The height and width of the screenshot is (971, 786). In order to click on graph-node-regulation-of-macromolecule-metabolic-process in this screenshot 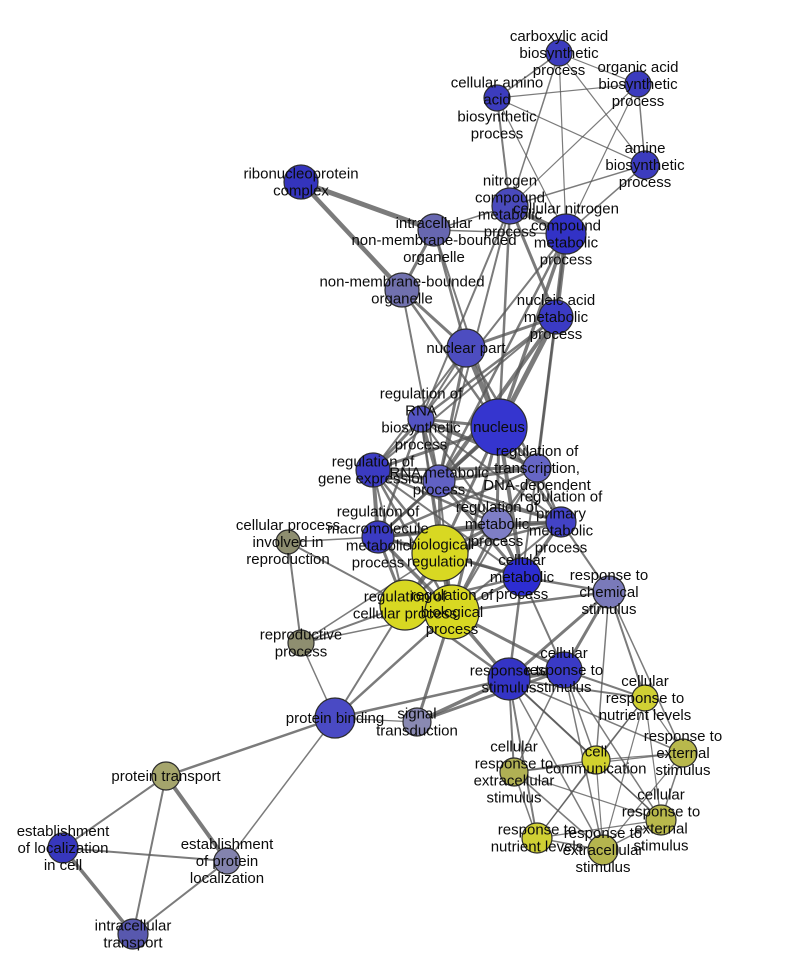, I will do `click(378, 537)`.